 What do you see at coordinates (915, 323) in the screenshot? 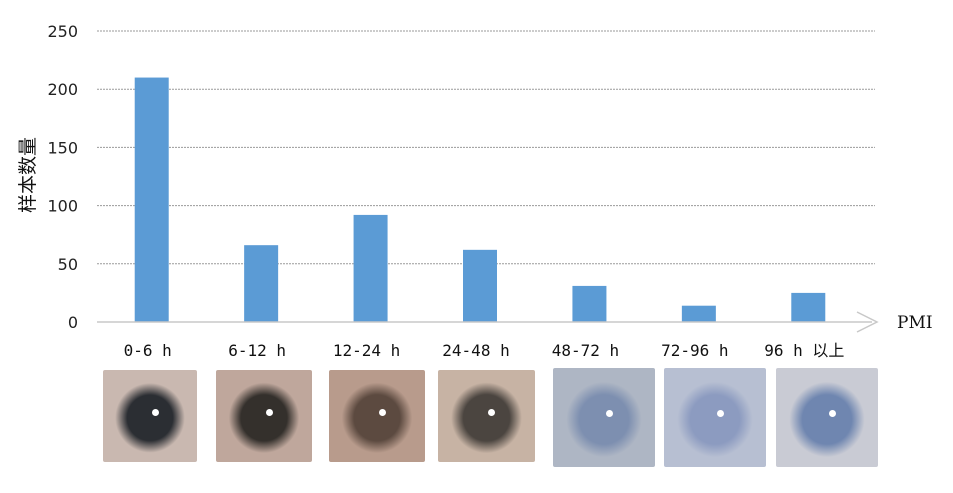
I see `x-axis-label: PMI` at bounding box center [915, 323].